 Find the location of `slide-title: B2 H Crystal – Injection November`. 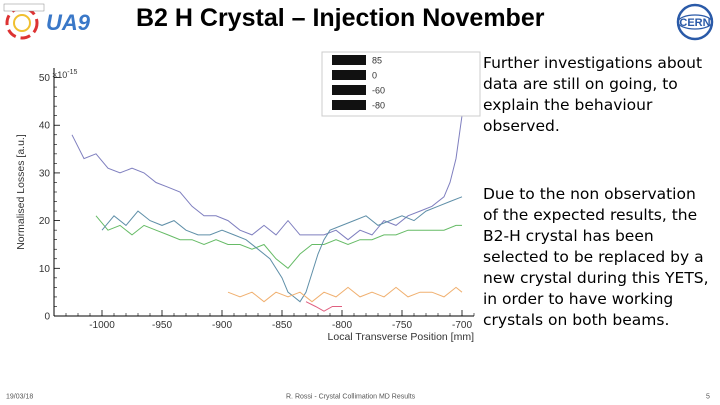

slide-title: B2 H Crystal – Injection November is located at coordinates (340, 18).